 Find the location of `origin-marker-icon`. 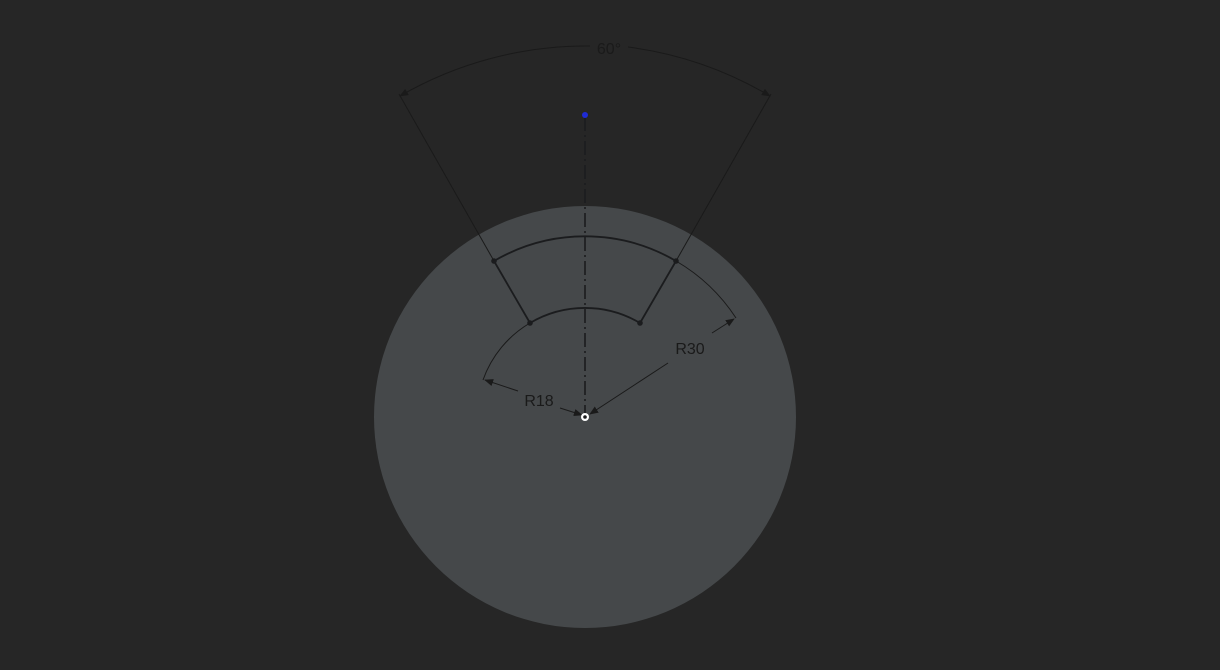

origin-marker-icon is located at coordinates (585, 417).